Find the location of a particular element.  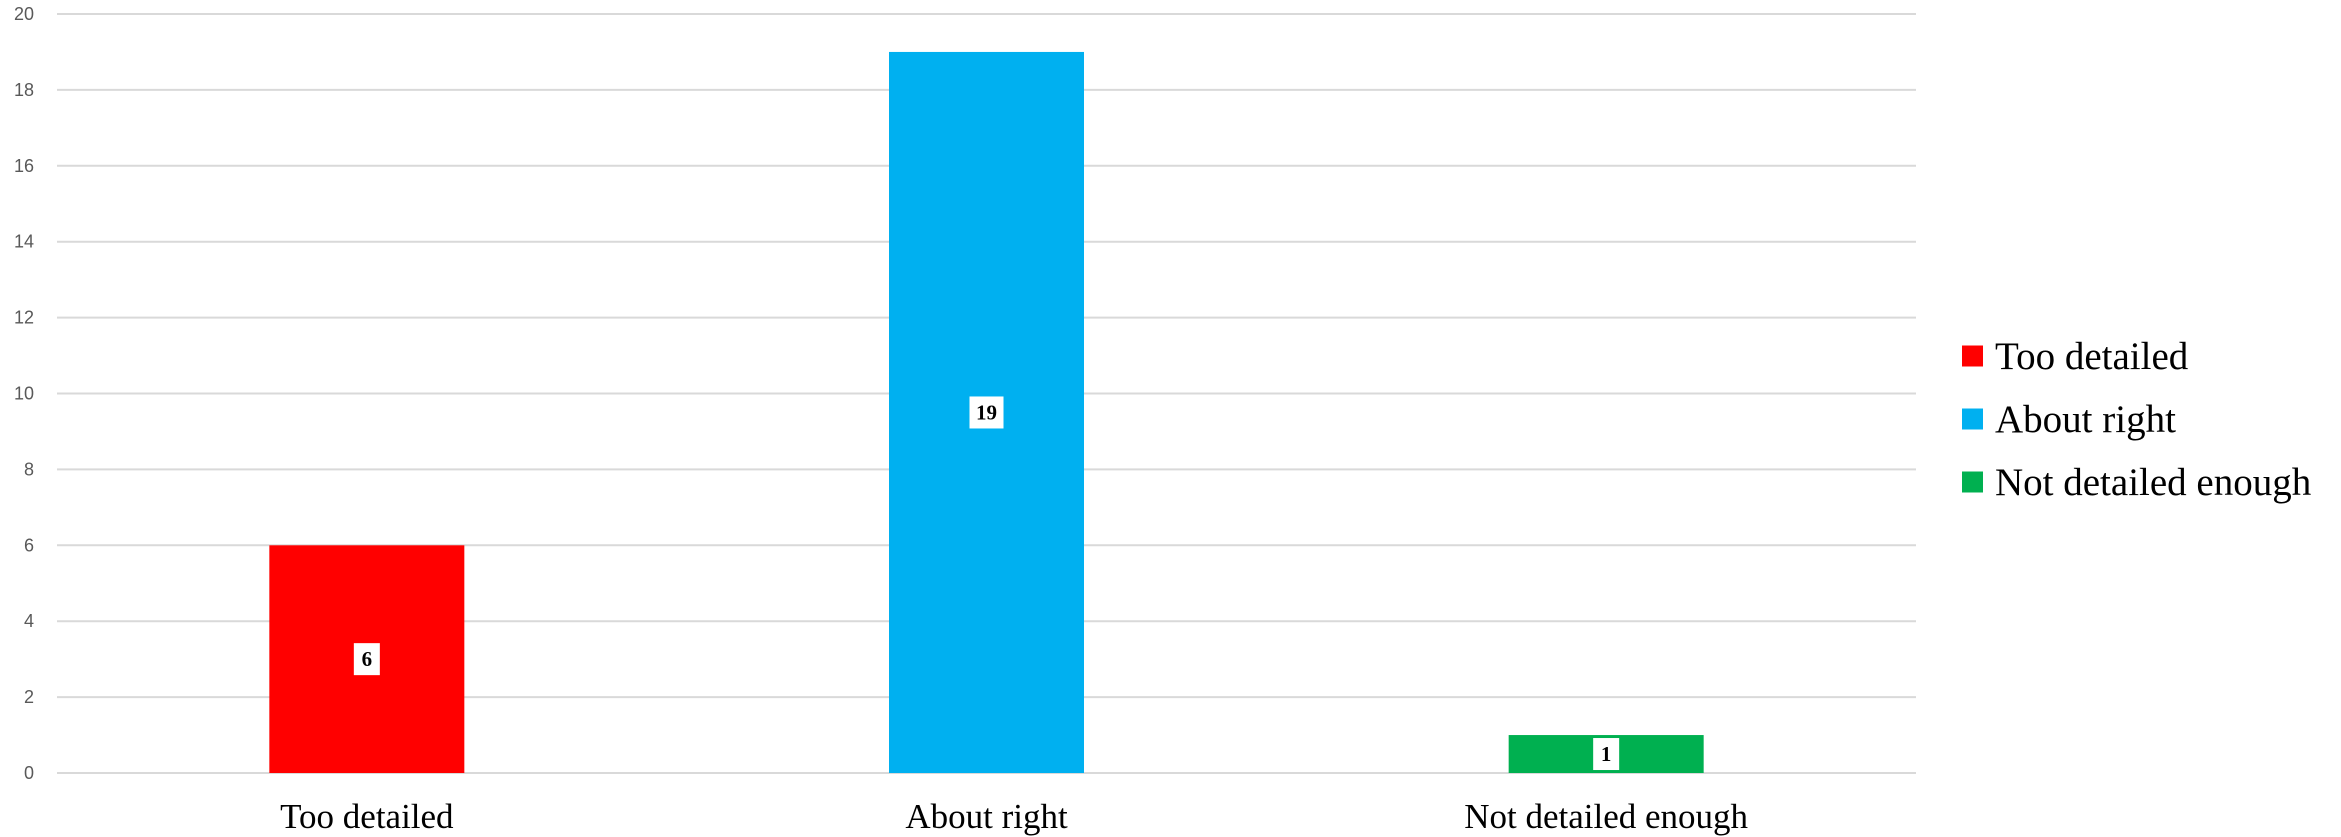

legend-label: Too detailed is located at coordinates (2092, 356).